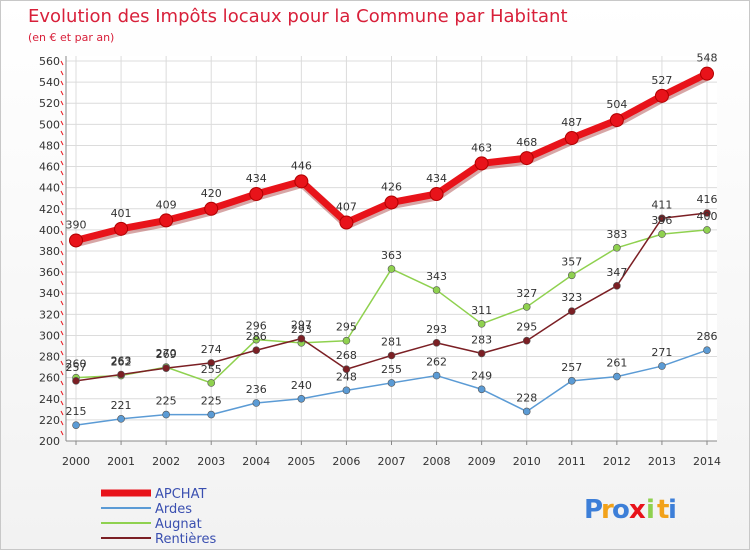  Describe the element at coordinates (166, 354) in the screenshot. I see `data-label: 269` at that location.